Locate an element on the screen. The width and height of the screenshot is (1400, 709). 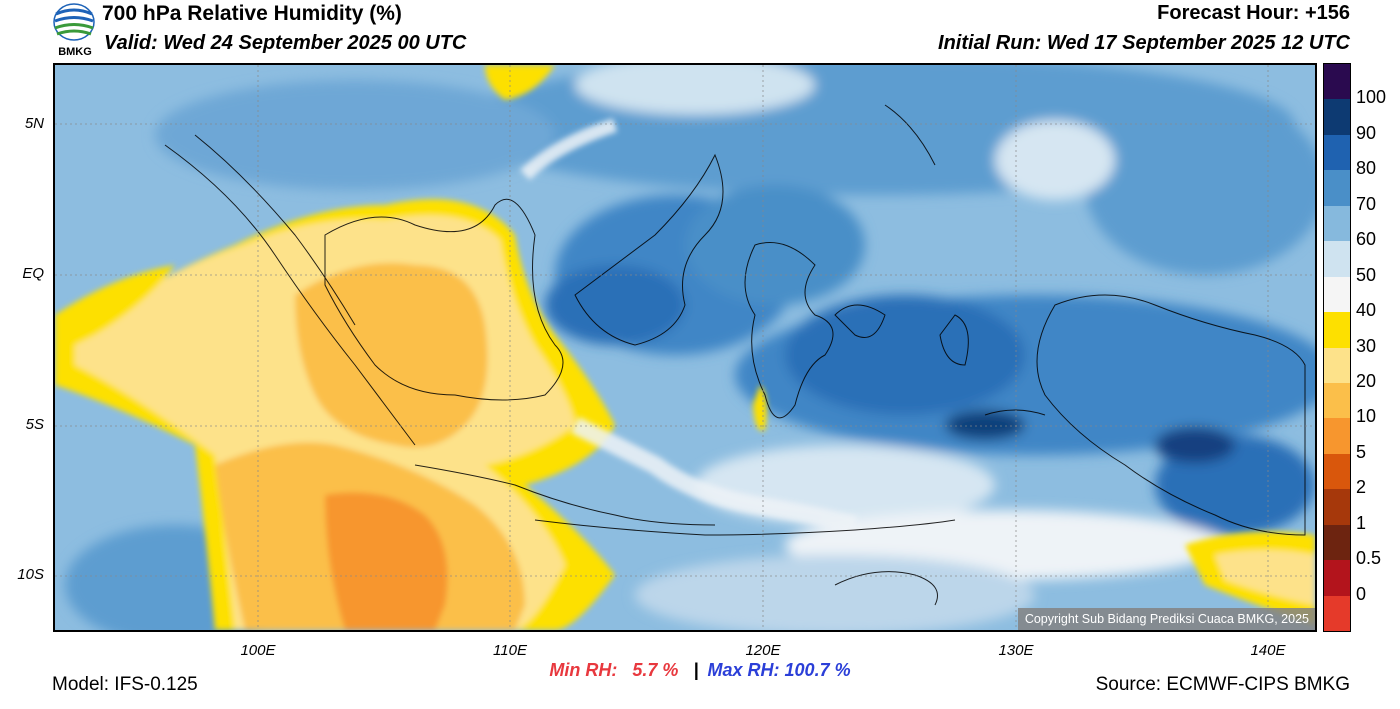
source-label: Source: ECMWF-CIPS BMKG is located at coordinates (1222, 684).